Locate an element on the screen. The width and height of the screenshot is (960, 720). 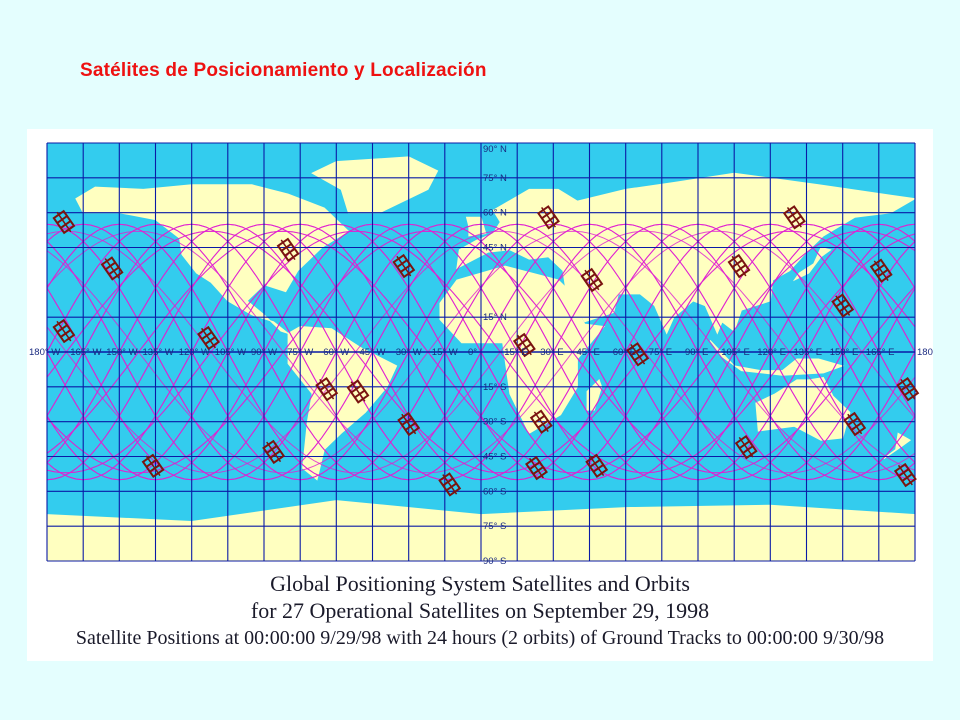
longitude-label: 120° E is located at coordinates (771, 352).